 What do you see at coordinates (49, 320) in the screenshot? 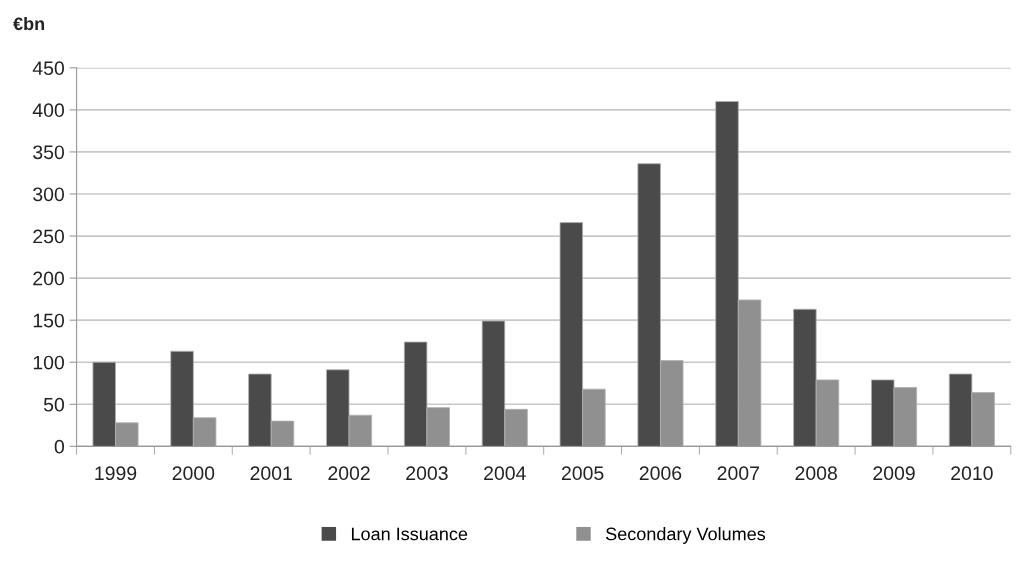
I see `y-tick-label: 150` at bounding box center [49, 320].